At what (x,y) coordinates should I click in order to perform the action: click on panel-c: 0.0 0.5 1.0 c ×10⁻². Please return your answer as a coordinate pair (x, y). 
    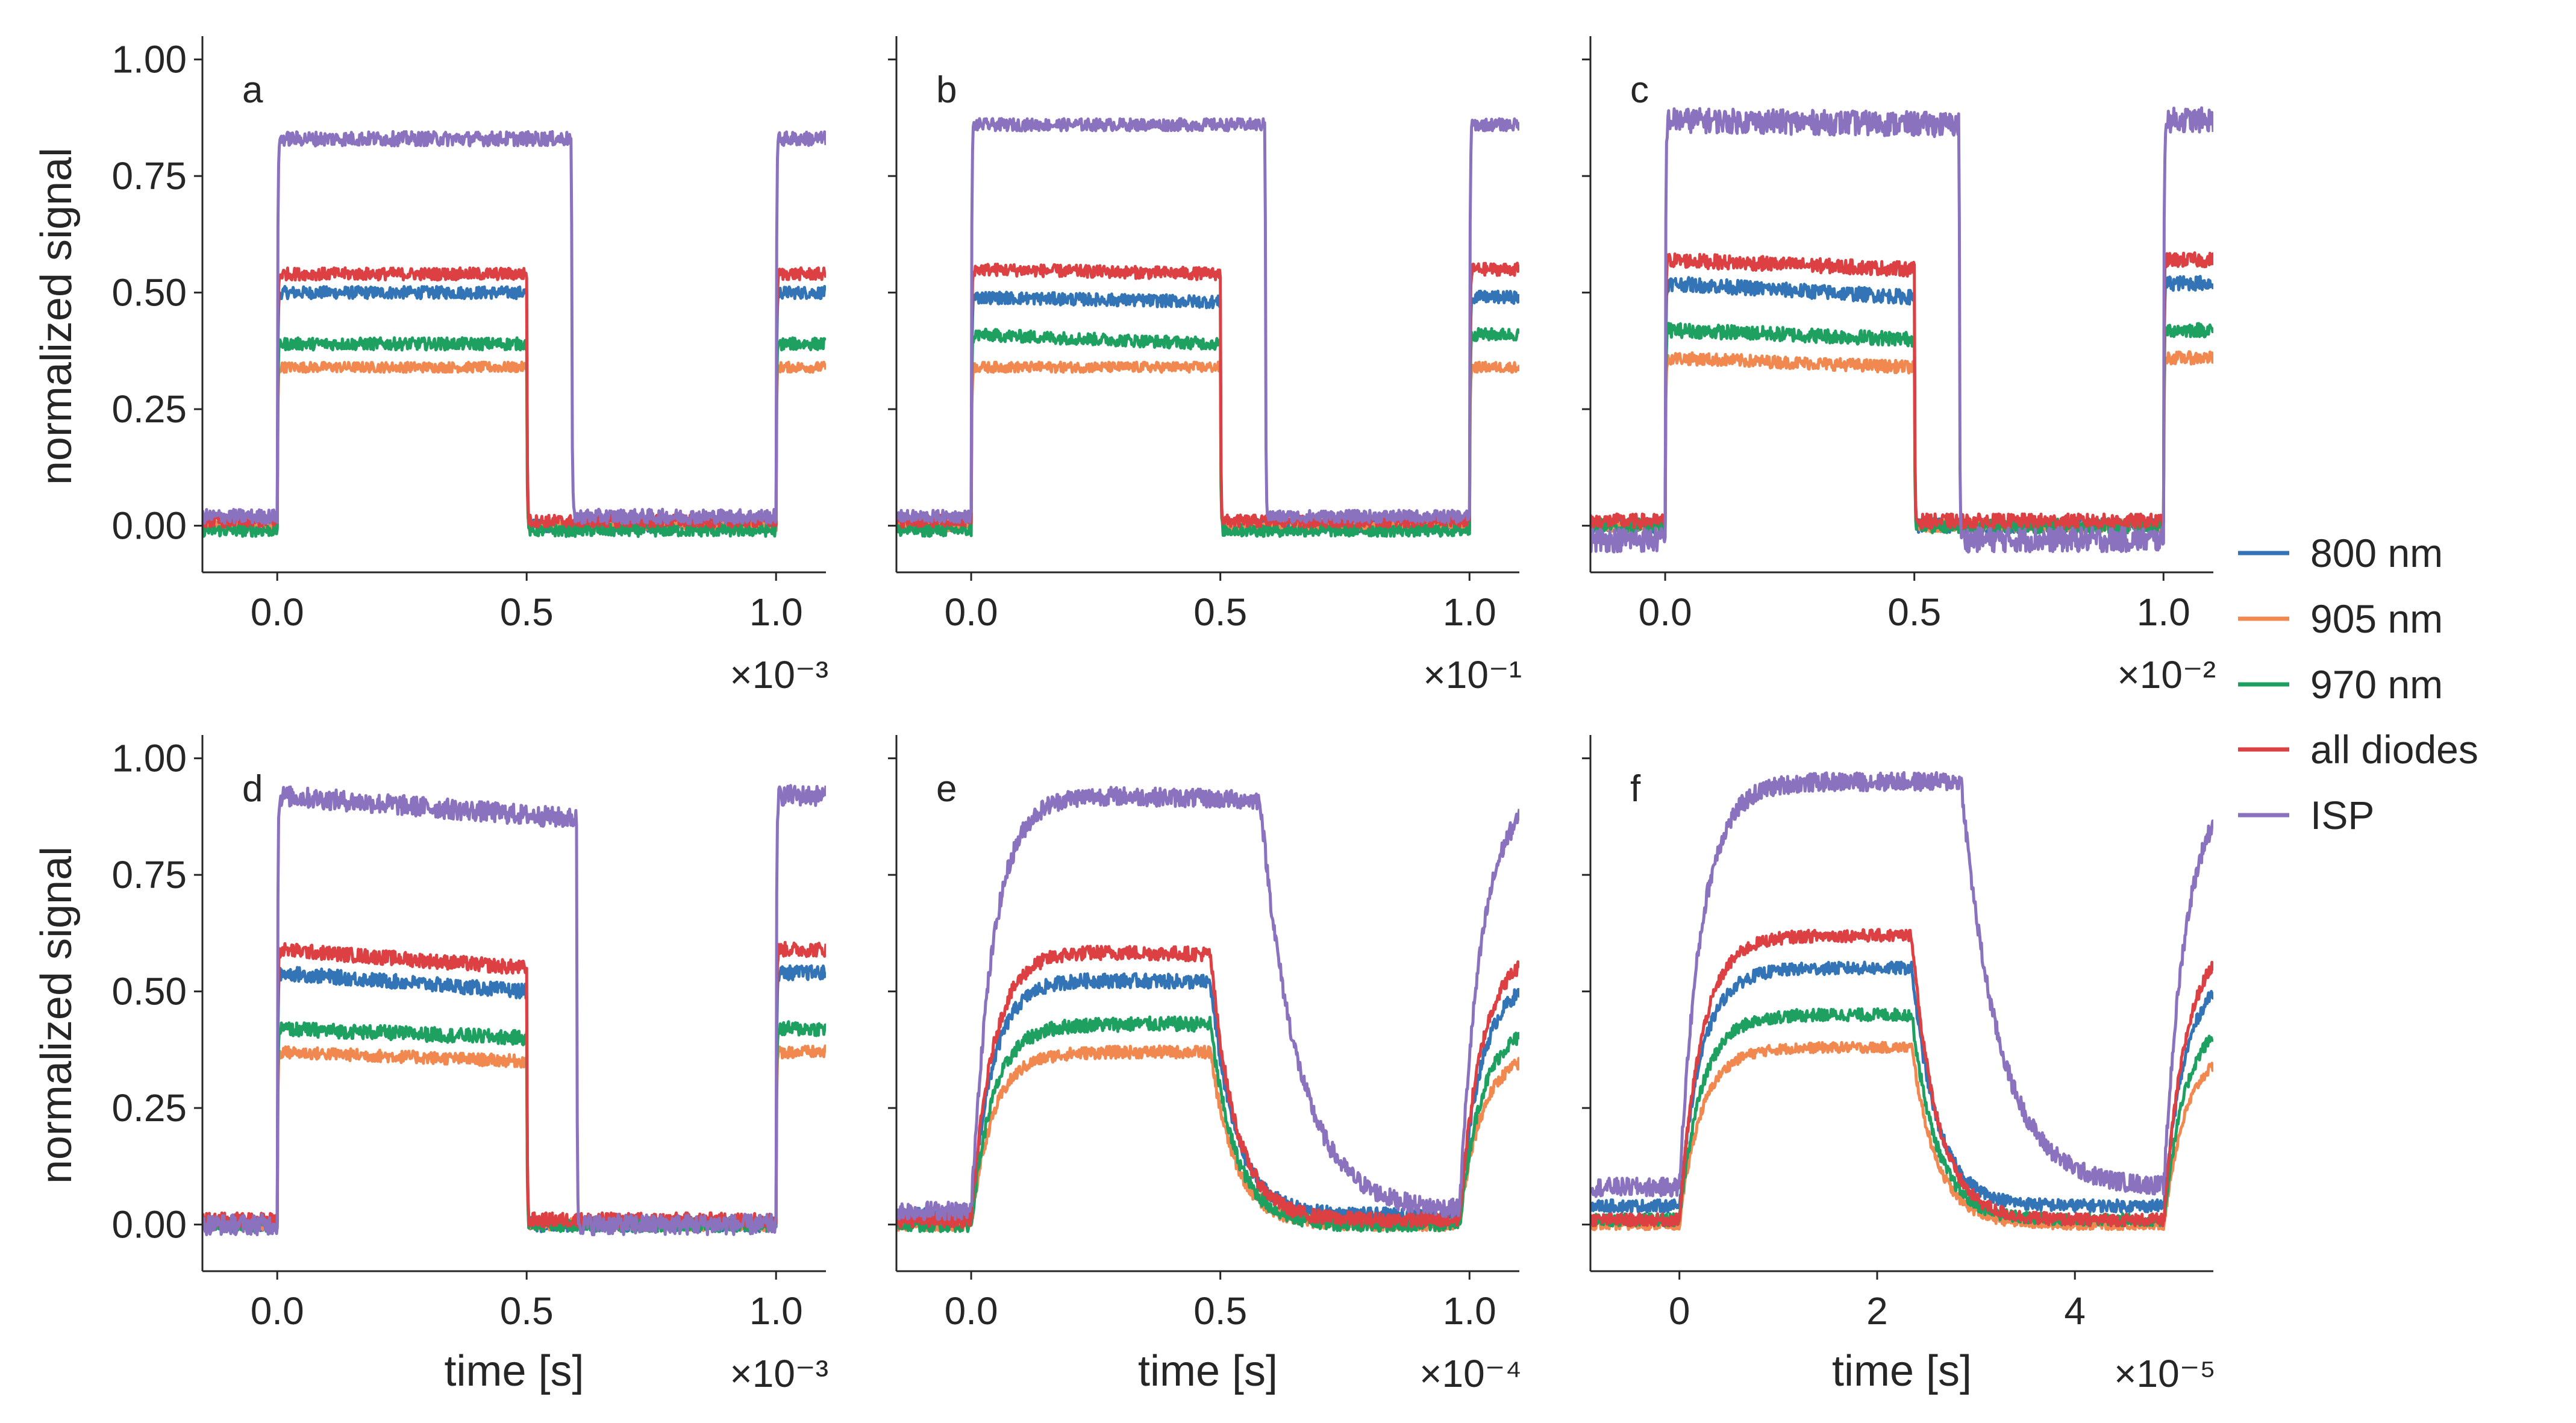
    Looking at the image, I should click on (1899, 366).